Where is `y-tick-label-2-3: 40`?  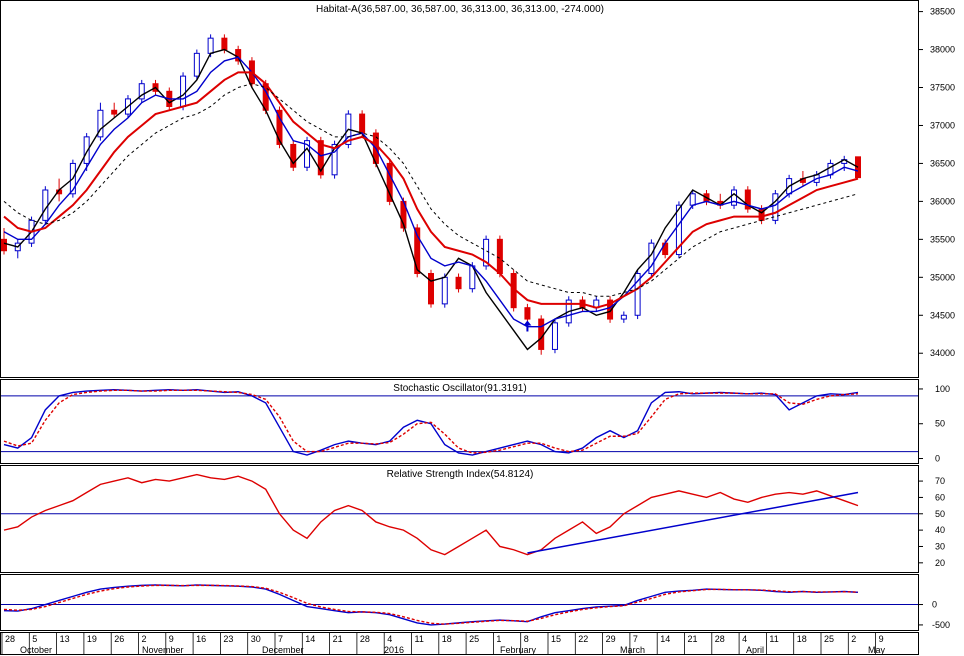
y-tick-label-2-3: 40 is located at coordinates (940, 530).